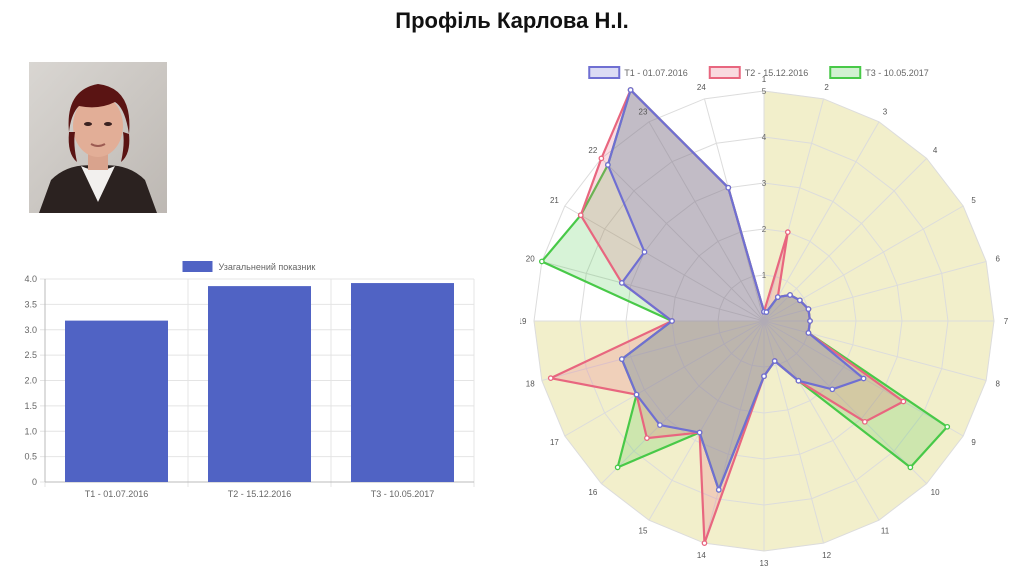 This screenshot has height=582, width=1024. I want to click on radar-axis-label: 15, so click(643, 531).